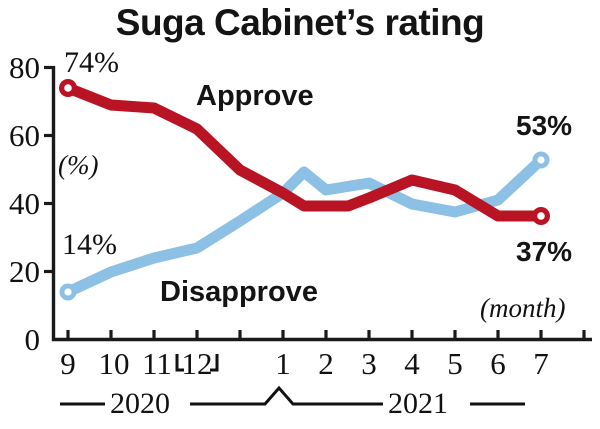  What do you see at coordinates (292, 395) in the screenshot?
I see `year-rules` at bounding box center [292, 395].